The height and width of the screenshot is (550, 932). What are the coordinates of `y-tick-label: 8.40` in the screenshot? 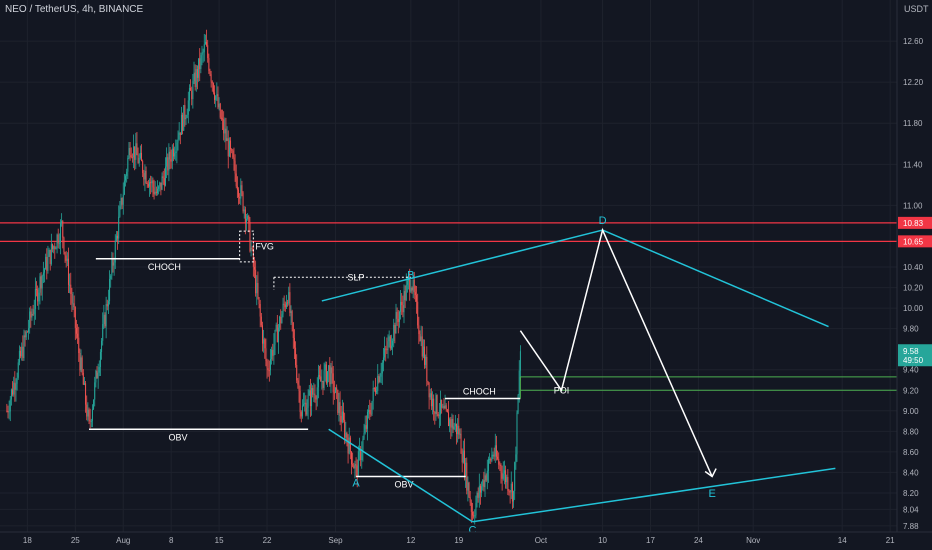 It's located at (911, 472).